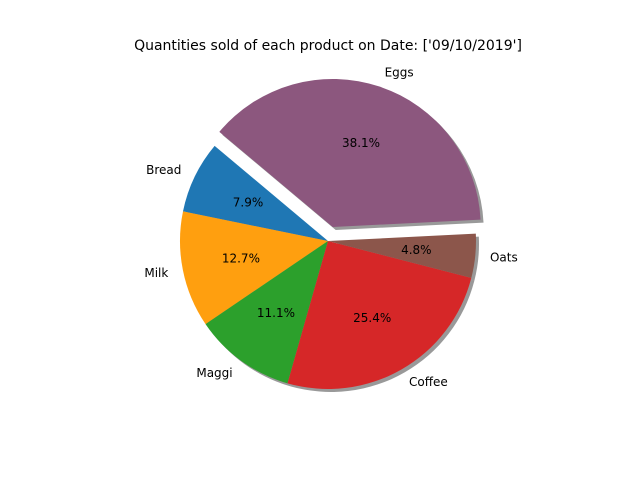 This screenshot has width=640, height=480. What do you see at coordinates (504, 257) in the screenshot?
I see `label-oats: Oats` at bounding box center [504, 257].